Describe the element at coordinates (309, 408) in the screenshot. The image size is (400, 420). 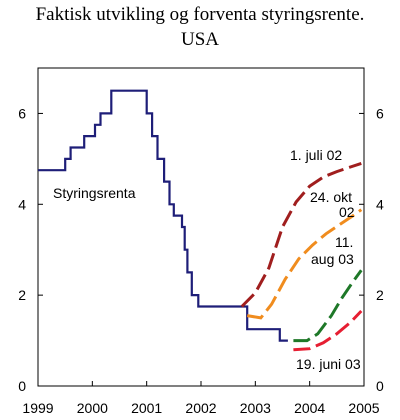
I see `x-tick-label: 2004` at that location.